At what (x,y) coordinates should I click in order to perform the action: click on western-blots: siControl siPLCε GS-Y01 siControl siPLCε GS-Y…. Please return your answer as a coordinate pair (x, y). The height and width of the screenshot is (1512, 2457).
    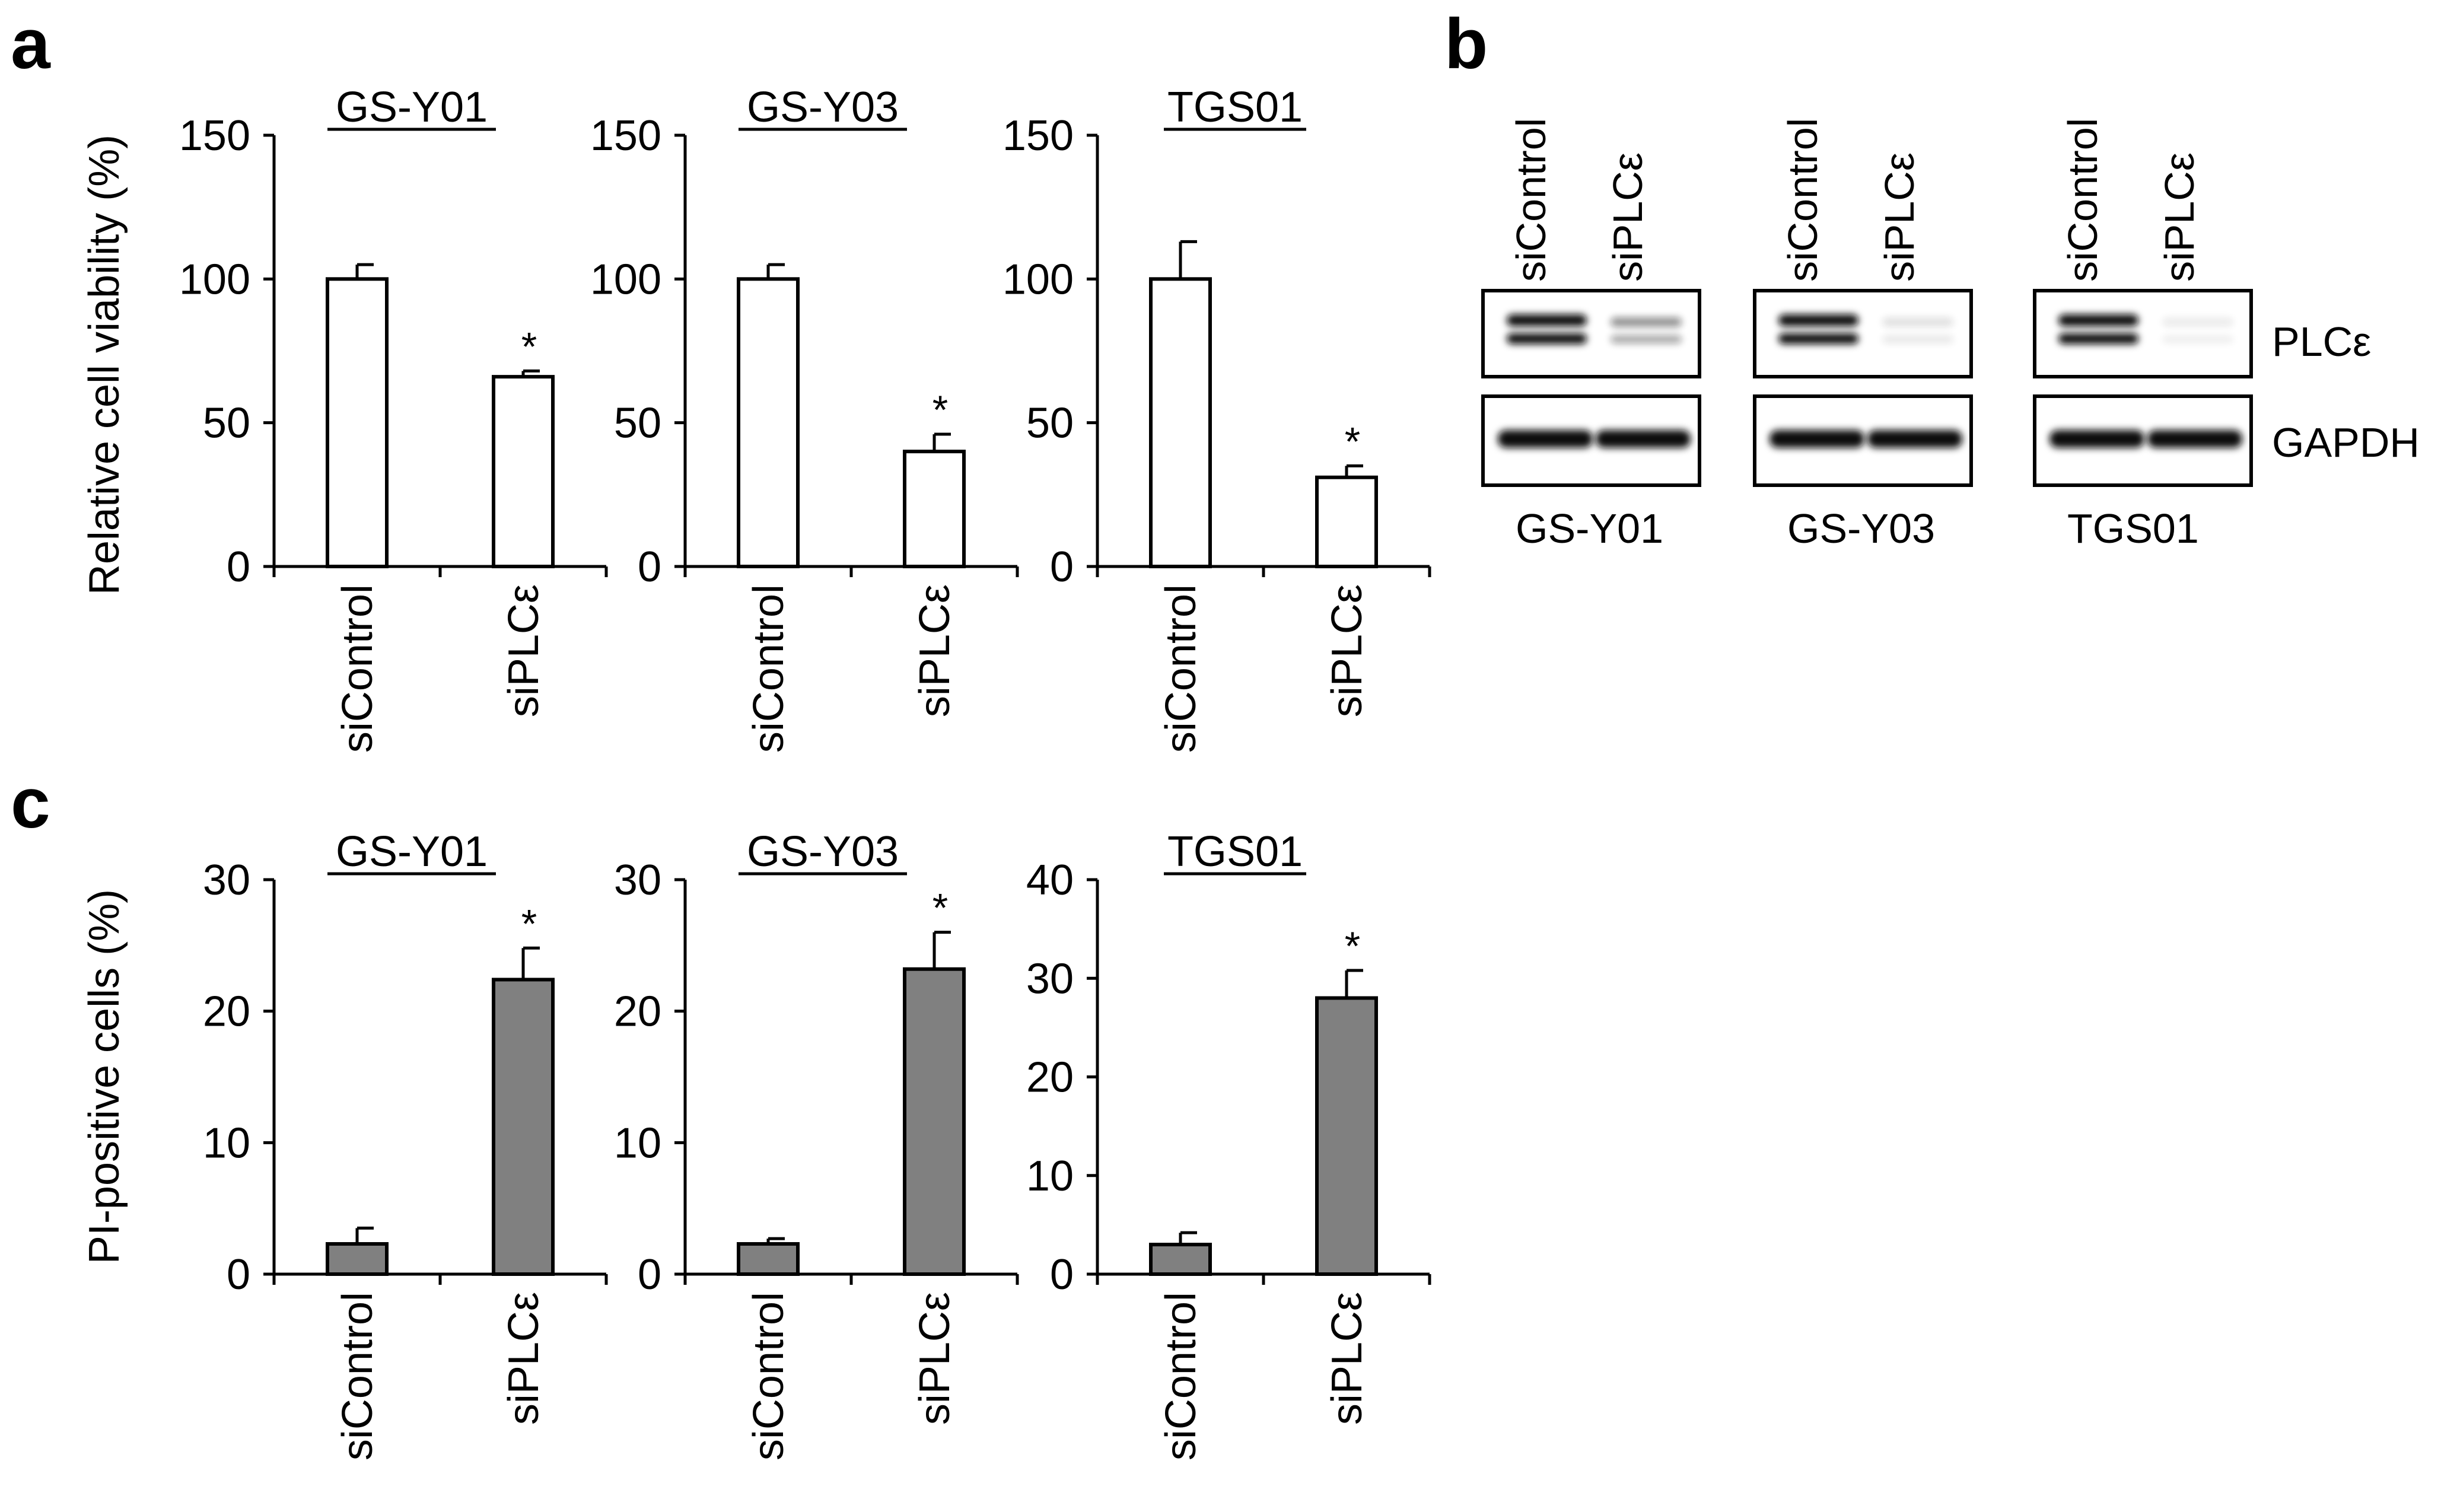
    Looking at the image, I should click on (1950, 335).